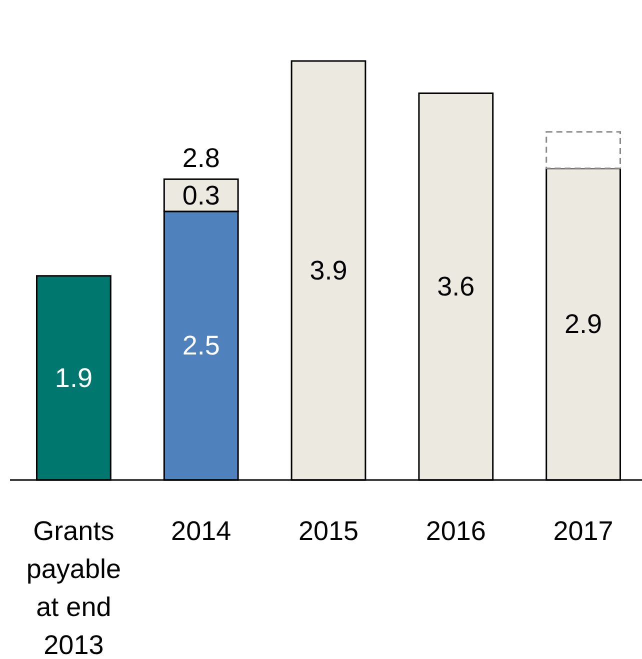  Describe the element at coordinates (583, 531) in the screenshot. I see `x-tick-label: 2017` at that location.